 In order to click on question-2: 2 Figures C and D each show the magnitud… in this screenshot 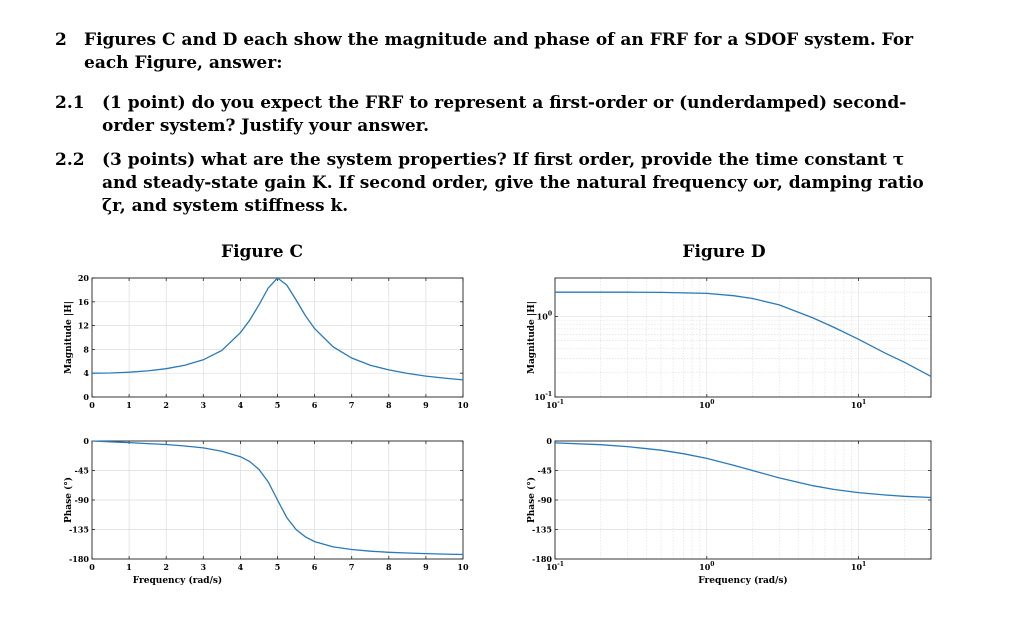, I will do `click(505, 53)`.